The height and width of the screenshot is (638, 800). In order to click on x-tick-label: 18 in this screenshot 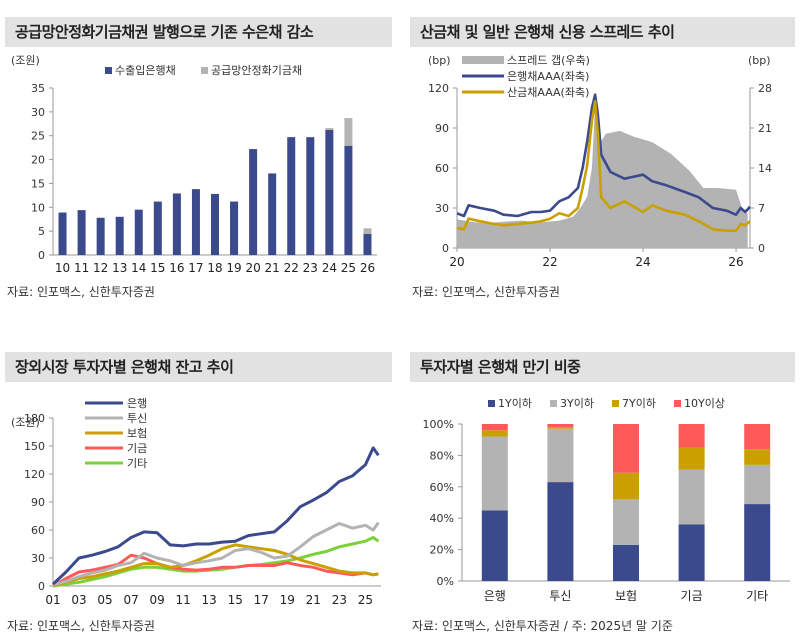, I will do `click(214, 268)`.